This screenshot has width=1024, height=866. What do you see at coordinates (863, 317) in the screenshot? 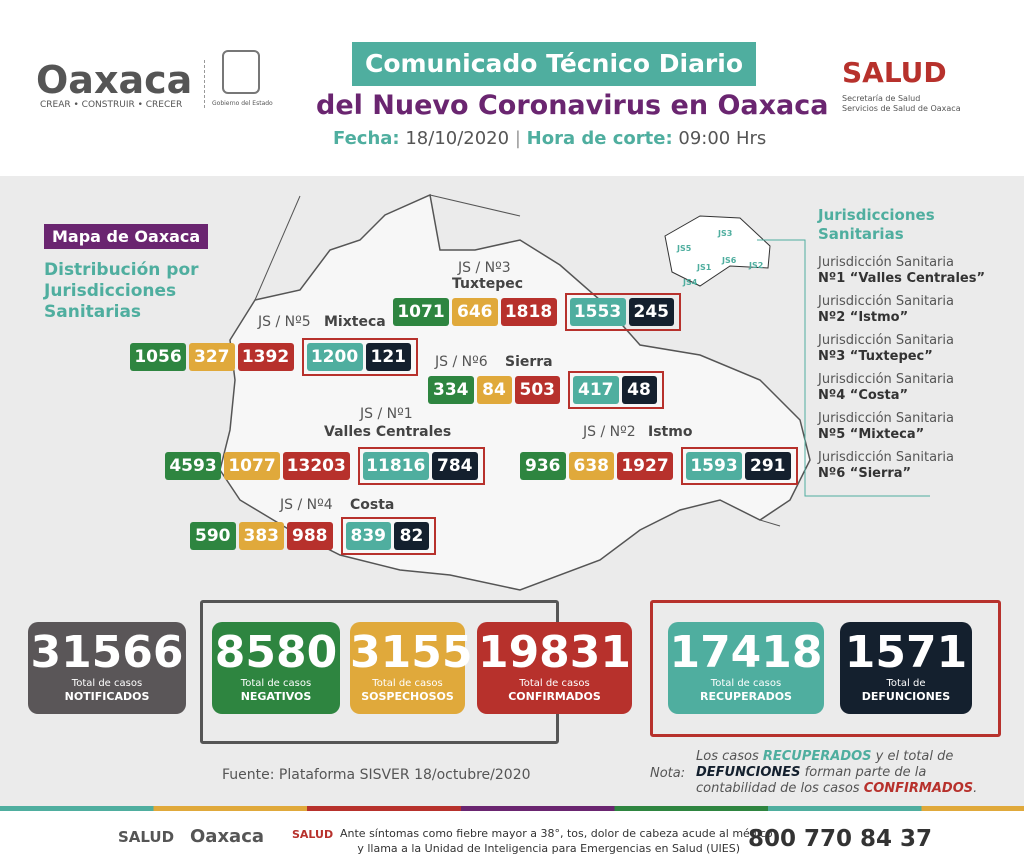
I see `legend-name: Nº2 “Istmo”` at bounding box center [863, 317].